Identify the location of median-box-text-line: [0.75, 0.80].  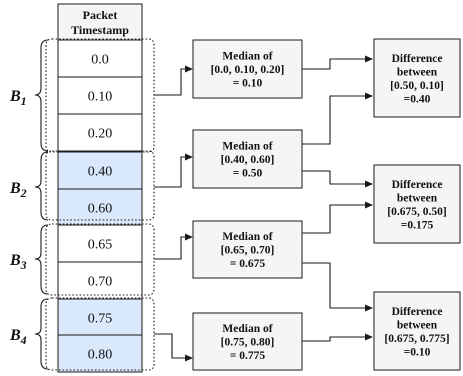
(248, 343).